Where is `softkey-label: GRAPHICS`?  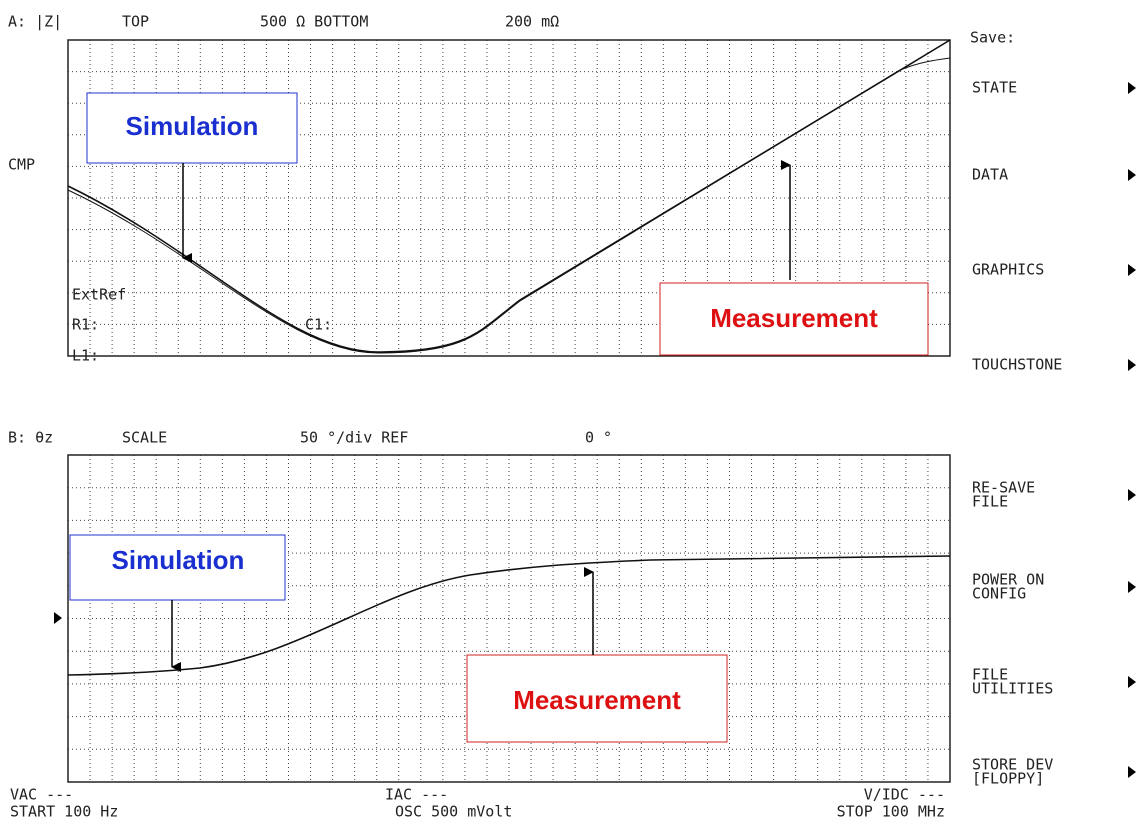 softkey-label: GRAPHICS is located at coordinates (1008, 270).